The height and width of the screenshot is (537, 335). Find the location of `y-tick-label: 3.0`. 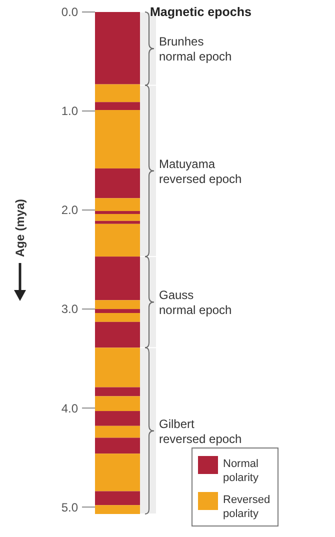

y-tick-label: 3.0 is located at coordinates (69, 309).